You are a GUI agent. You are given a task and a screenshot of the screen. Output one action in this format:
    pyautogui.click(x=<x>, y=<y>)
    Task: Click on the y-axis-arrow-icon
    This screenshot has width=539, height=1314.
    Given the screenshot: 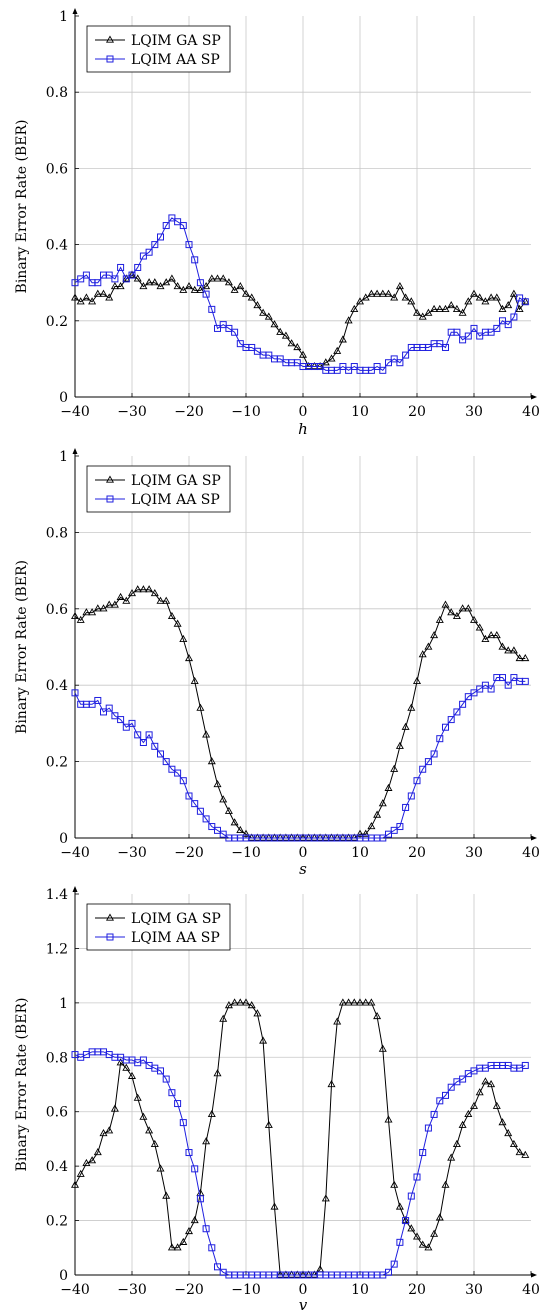 What is the action you would take?
    pyautogui.click(x=75, y=11)
    